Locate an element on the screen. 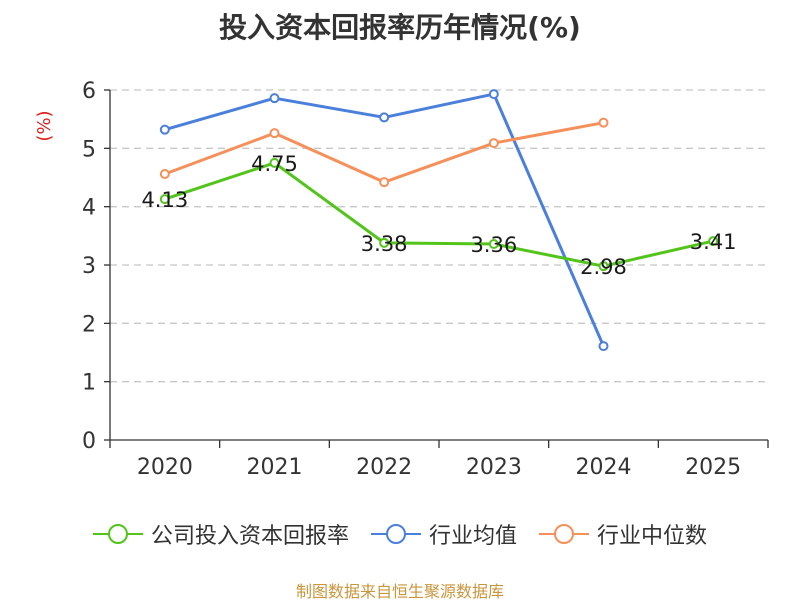 The height and width of the screenshot is (602, 800). point-1-2024 is located at coordinates (603, 346).